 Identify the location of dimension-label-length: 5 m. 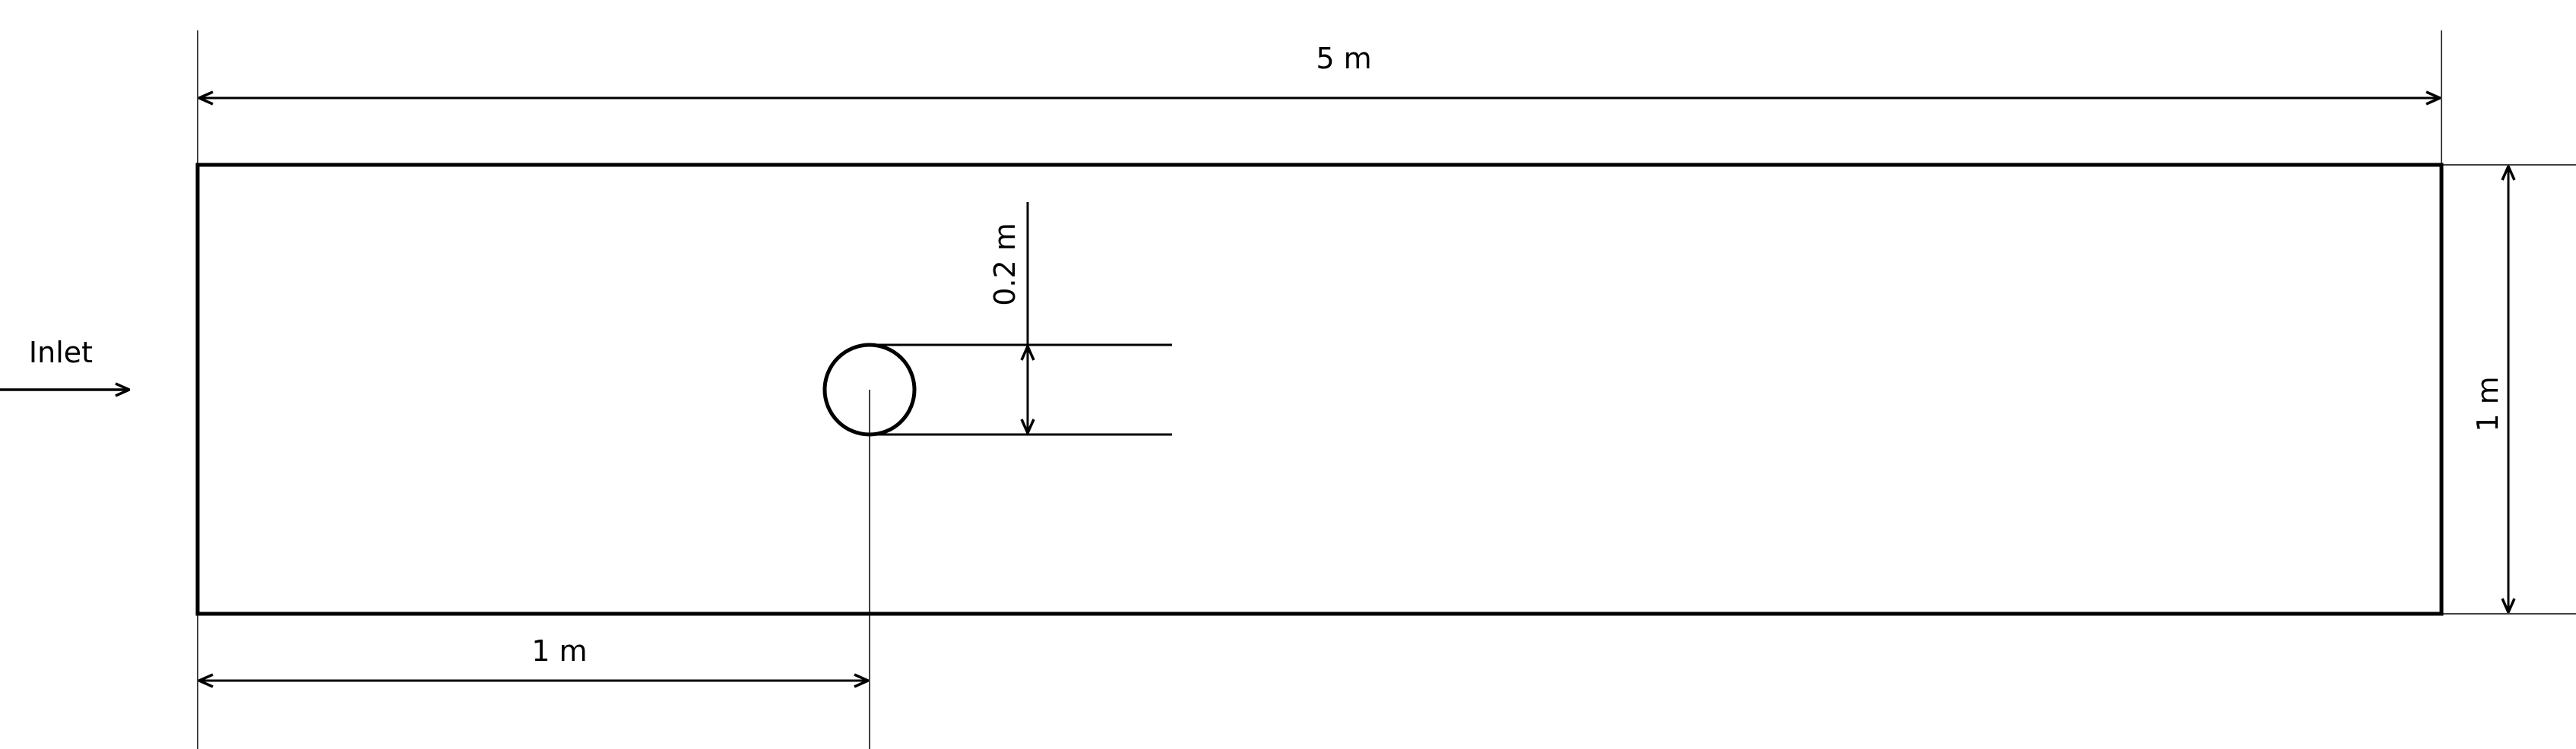
(1343, 58).